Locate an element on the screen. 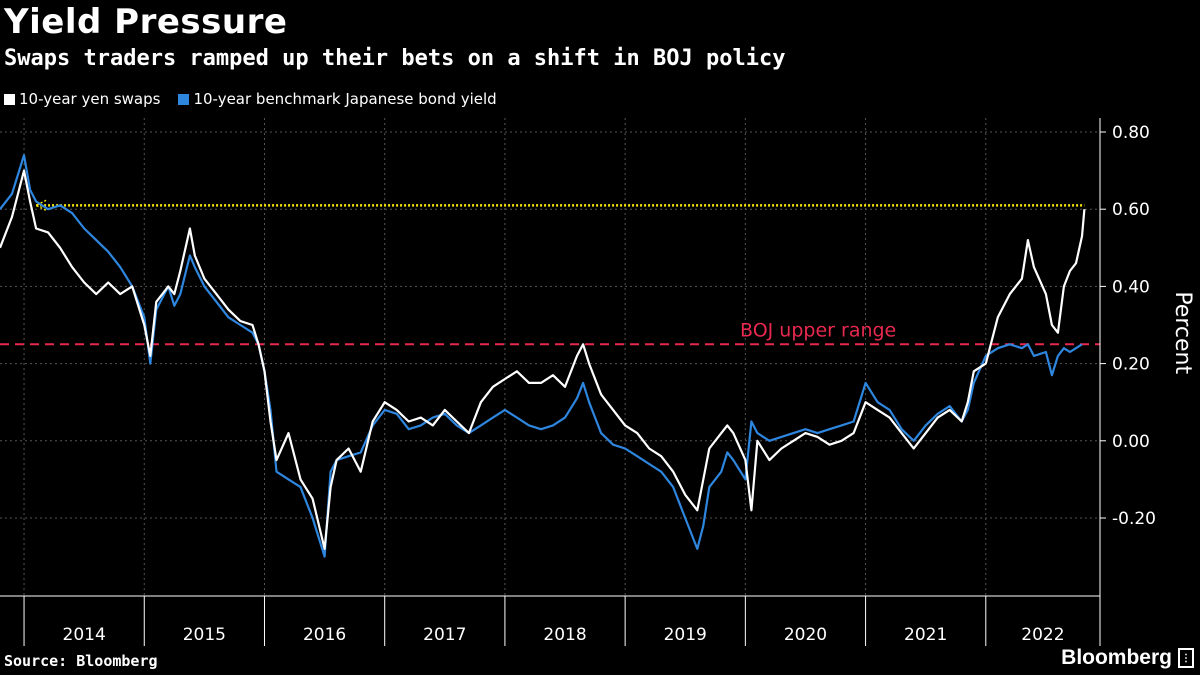 The width and height of the screenshot is (1200, 675). legend-item-bond-yield: 10-year benchmark Japanese bond yield is located at coordinates (337, 99).